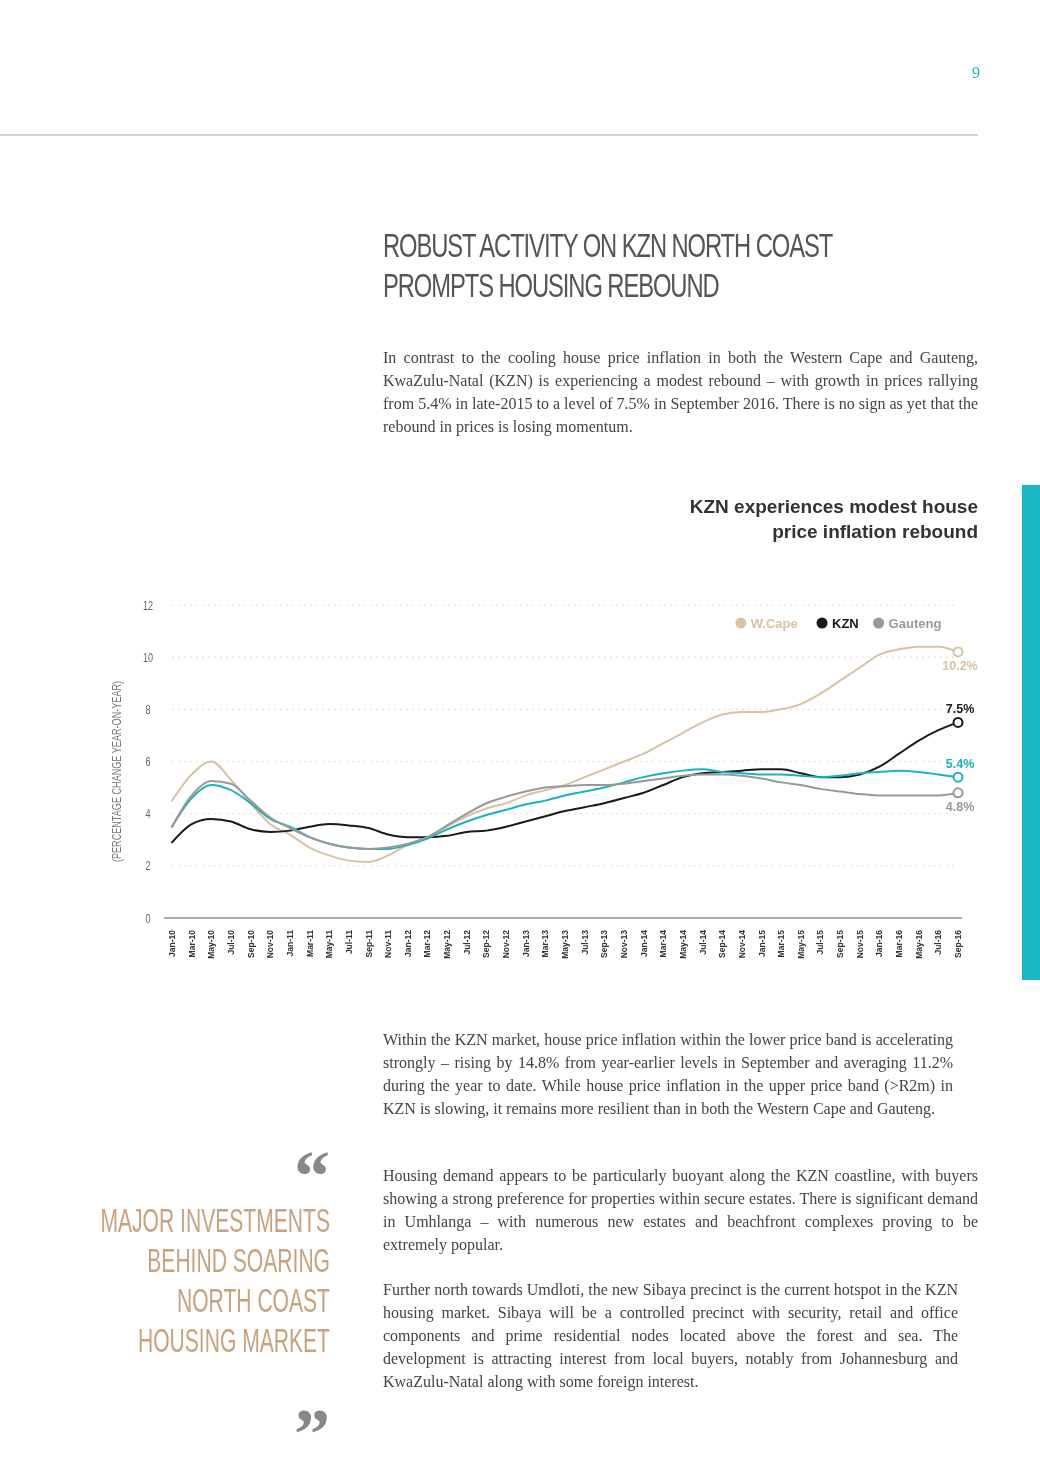 This screenshot has width=1040, height=1471. I want to click on text: Within the KZN market, house price inflation within the lower price band is accelerating strongly – rising by 14.8% from year-earlier levels in September and averaging 11.2% during the year to date. While house price inflation in the upper price band (>R2m) in KZN is slowing, it remains more resilient than in both the Western Cape and Gauteng., so click(668, 1075).